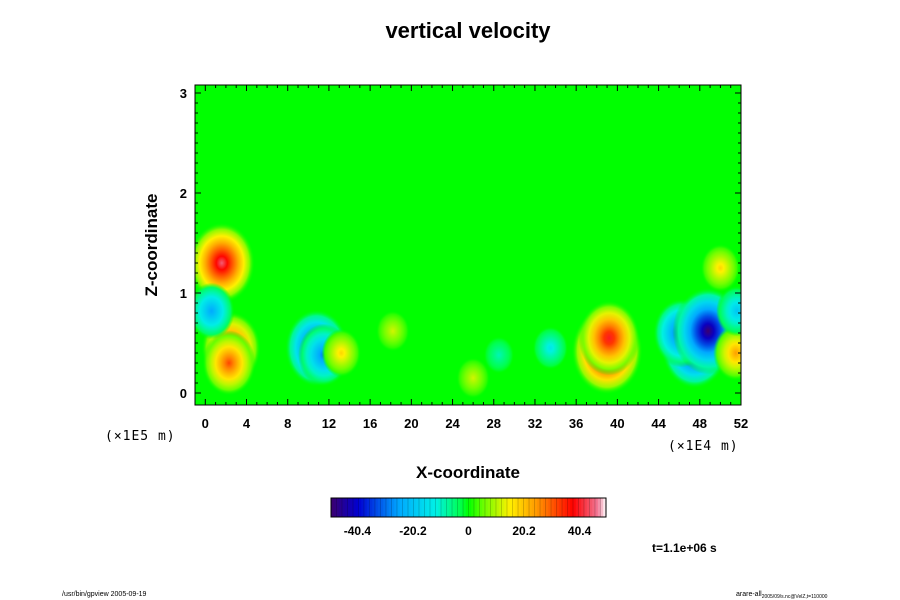  I want to click on colorbar-tick-label: 40.4, so click(580, 531).